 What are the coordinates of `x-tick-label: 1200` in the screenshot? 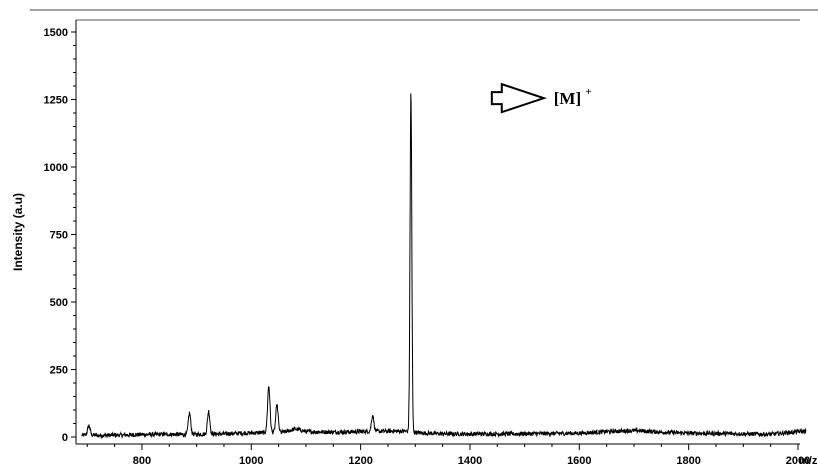 It's located at (360, 461).